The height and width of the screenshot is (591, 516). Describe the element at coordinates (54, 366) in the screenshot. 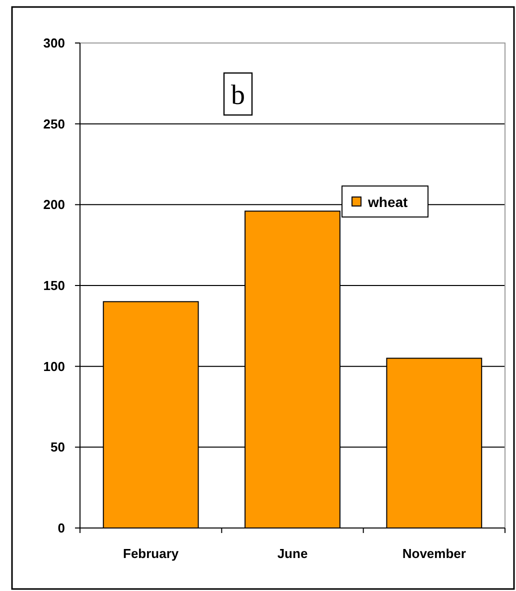

I see `y-tick-label: 100` at that location.